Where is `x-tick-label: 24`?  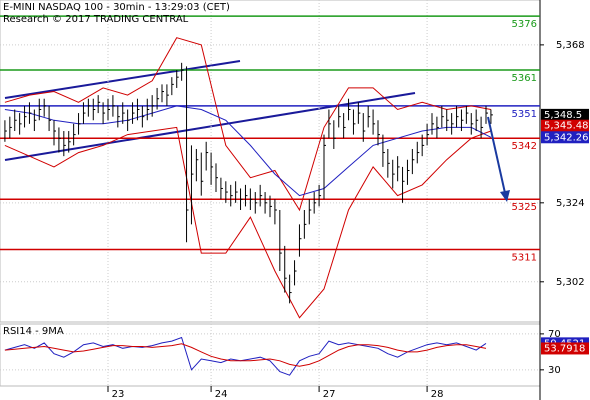 x-tick-label: 24 is located at coordinates (221, 394).